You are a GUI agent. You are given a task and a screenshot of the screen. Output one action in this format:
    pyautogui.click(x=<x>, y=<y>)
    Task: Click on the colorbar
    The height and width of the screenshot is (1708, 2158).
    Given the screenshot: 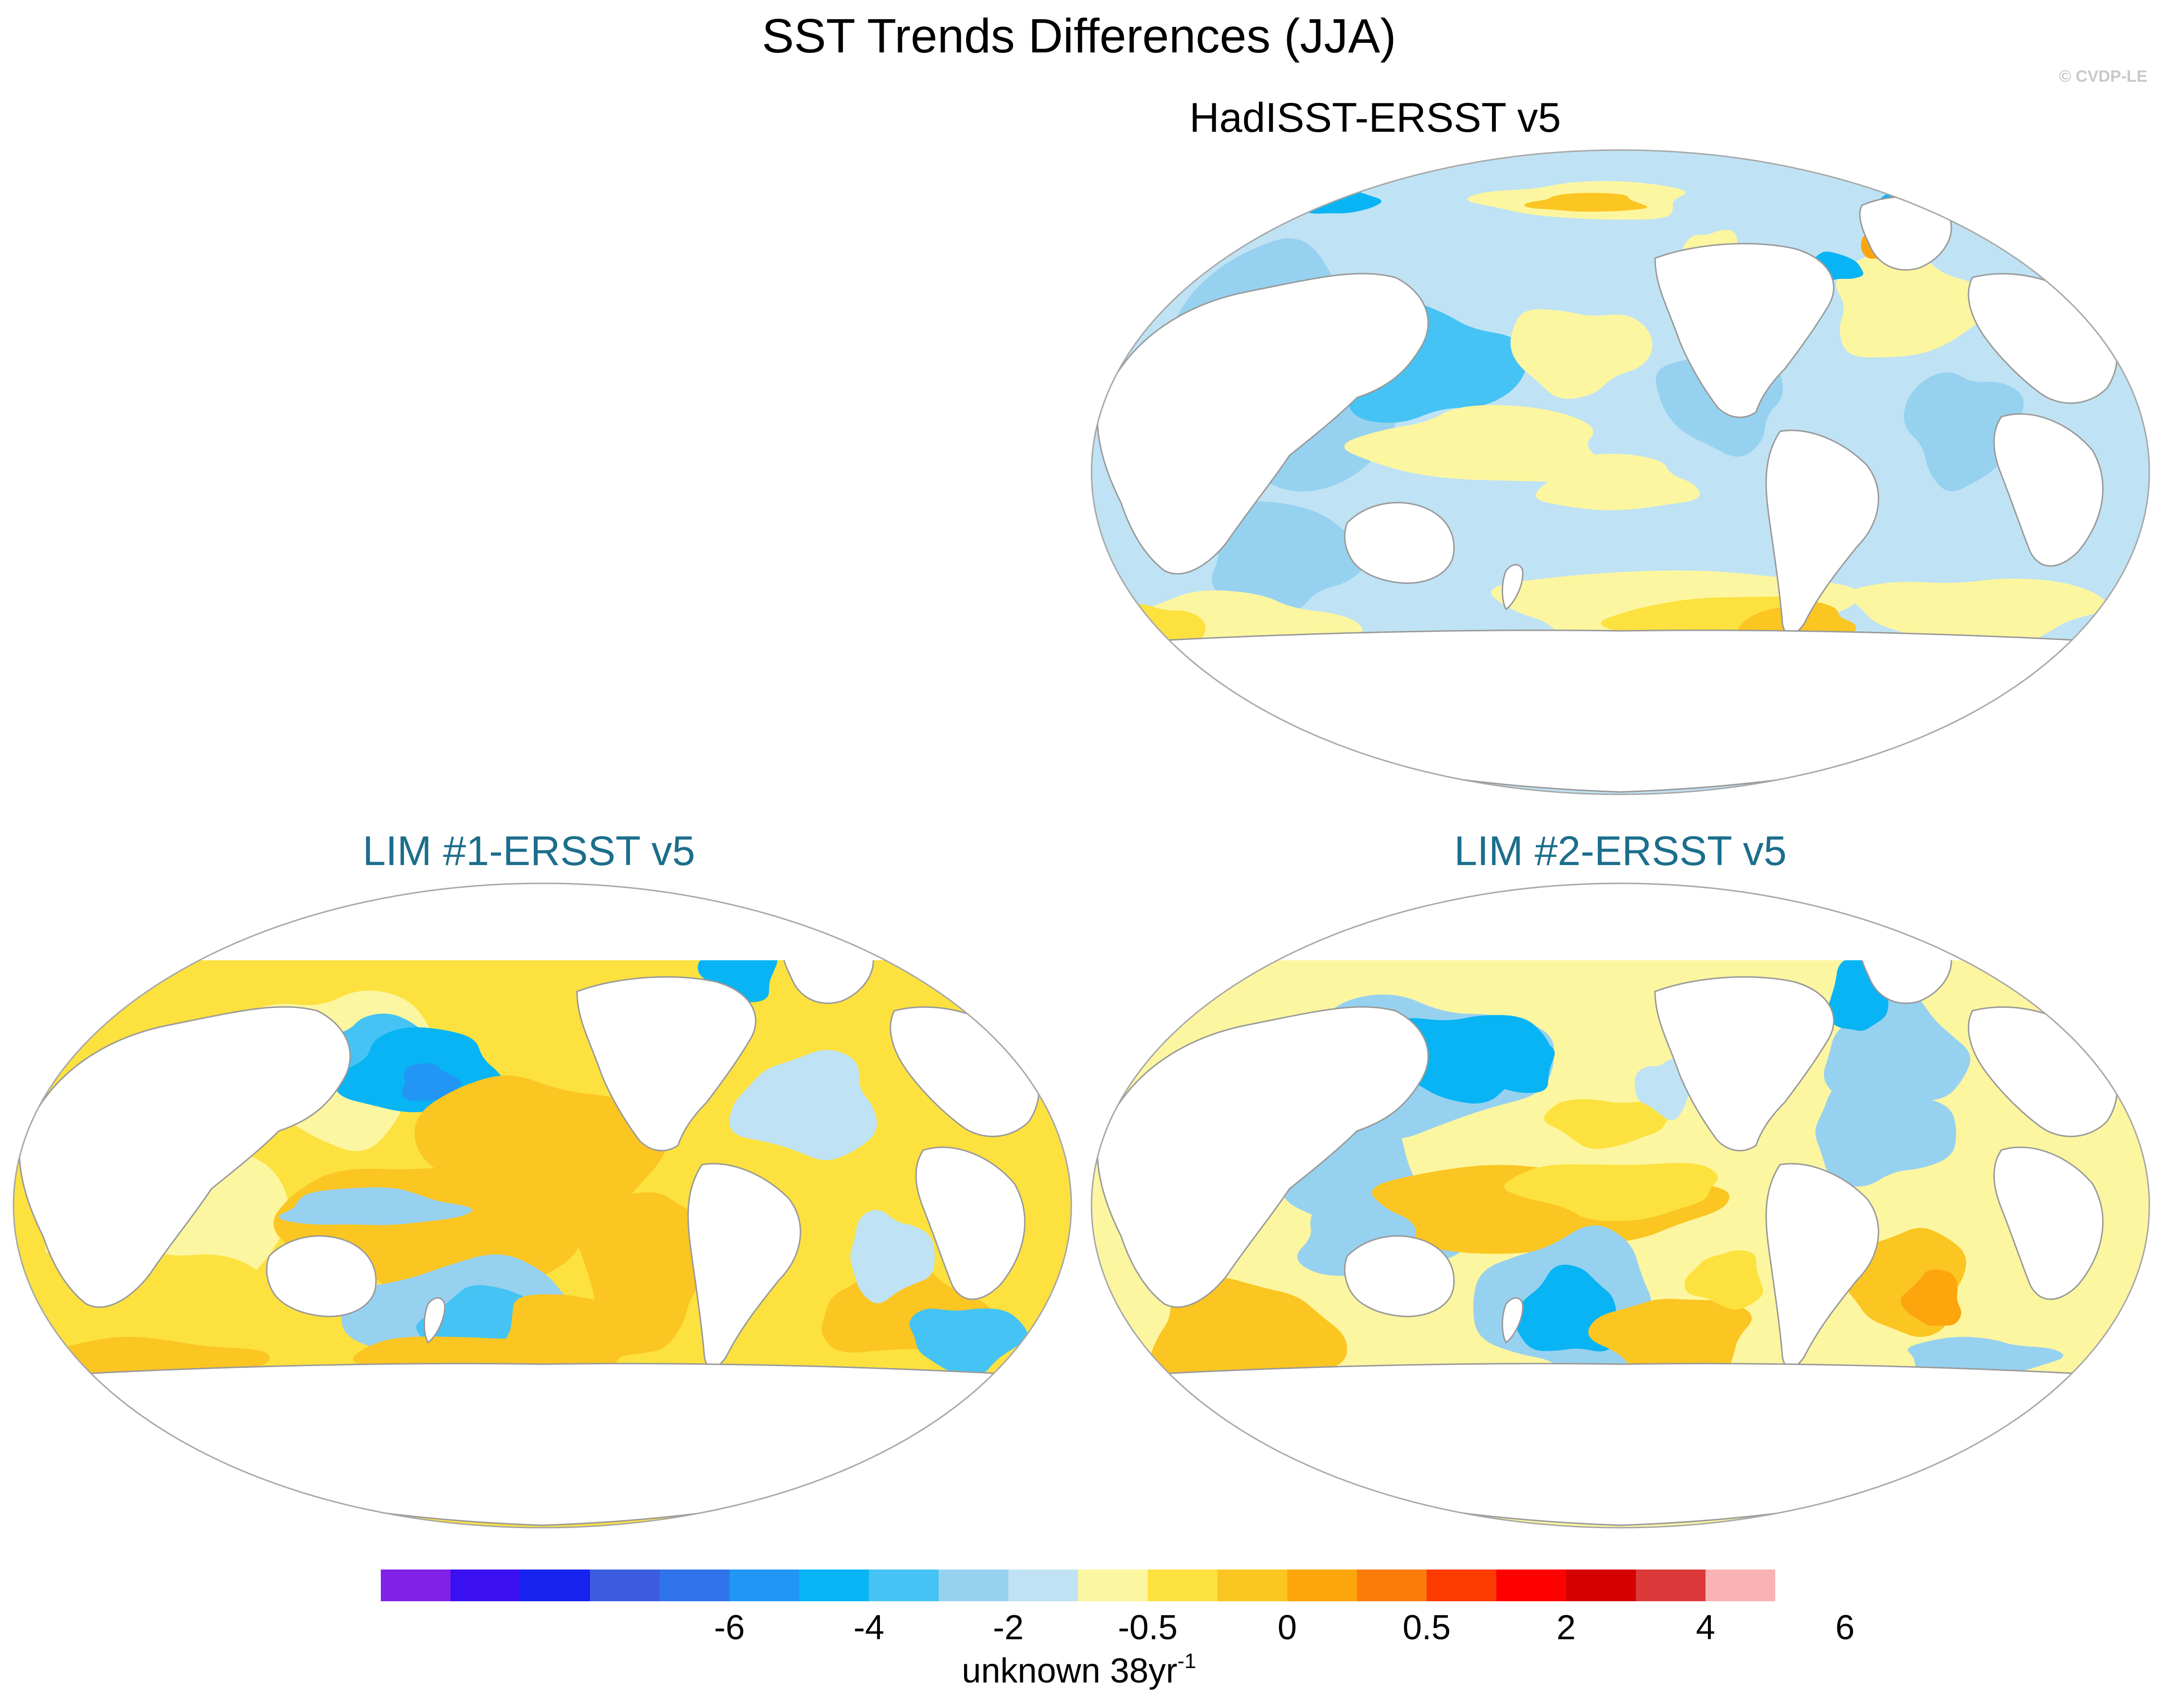 What is the action you would take?
    pyautogui.click(x=1078, y=1585)
    